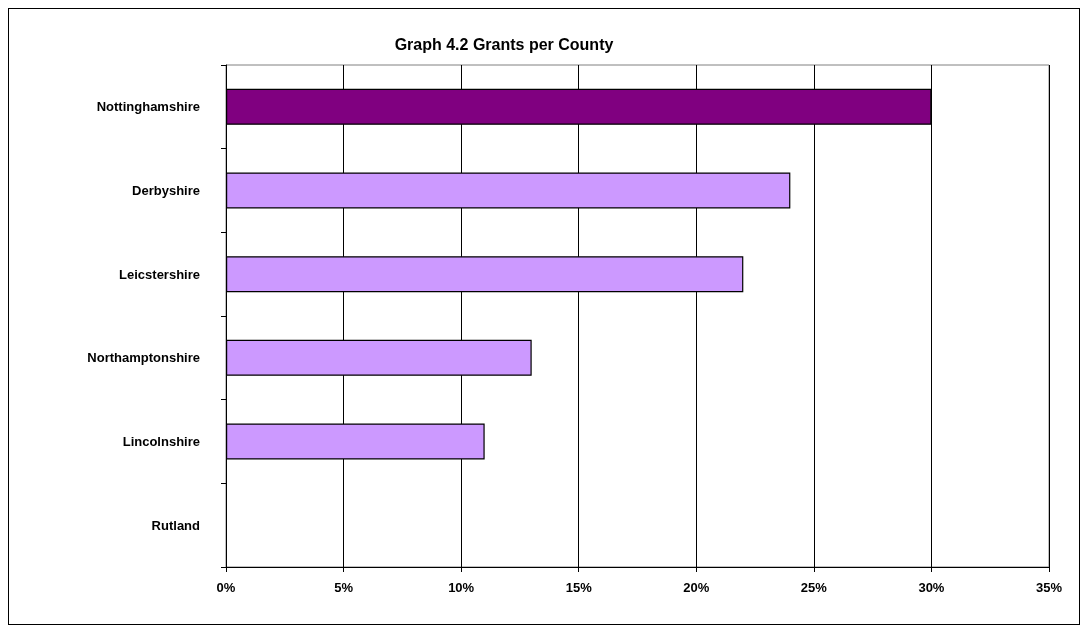 This screenshot has height=635, width=1090. I want to click on y-tick-label: Derbyshire, so click(166, 190).